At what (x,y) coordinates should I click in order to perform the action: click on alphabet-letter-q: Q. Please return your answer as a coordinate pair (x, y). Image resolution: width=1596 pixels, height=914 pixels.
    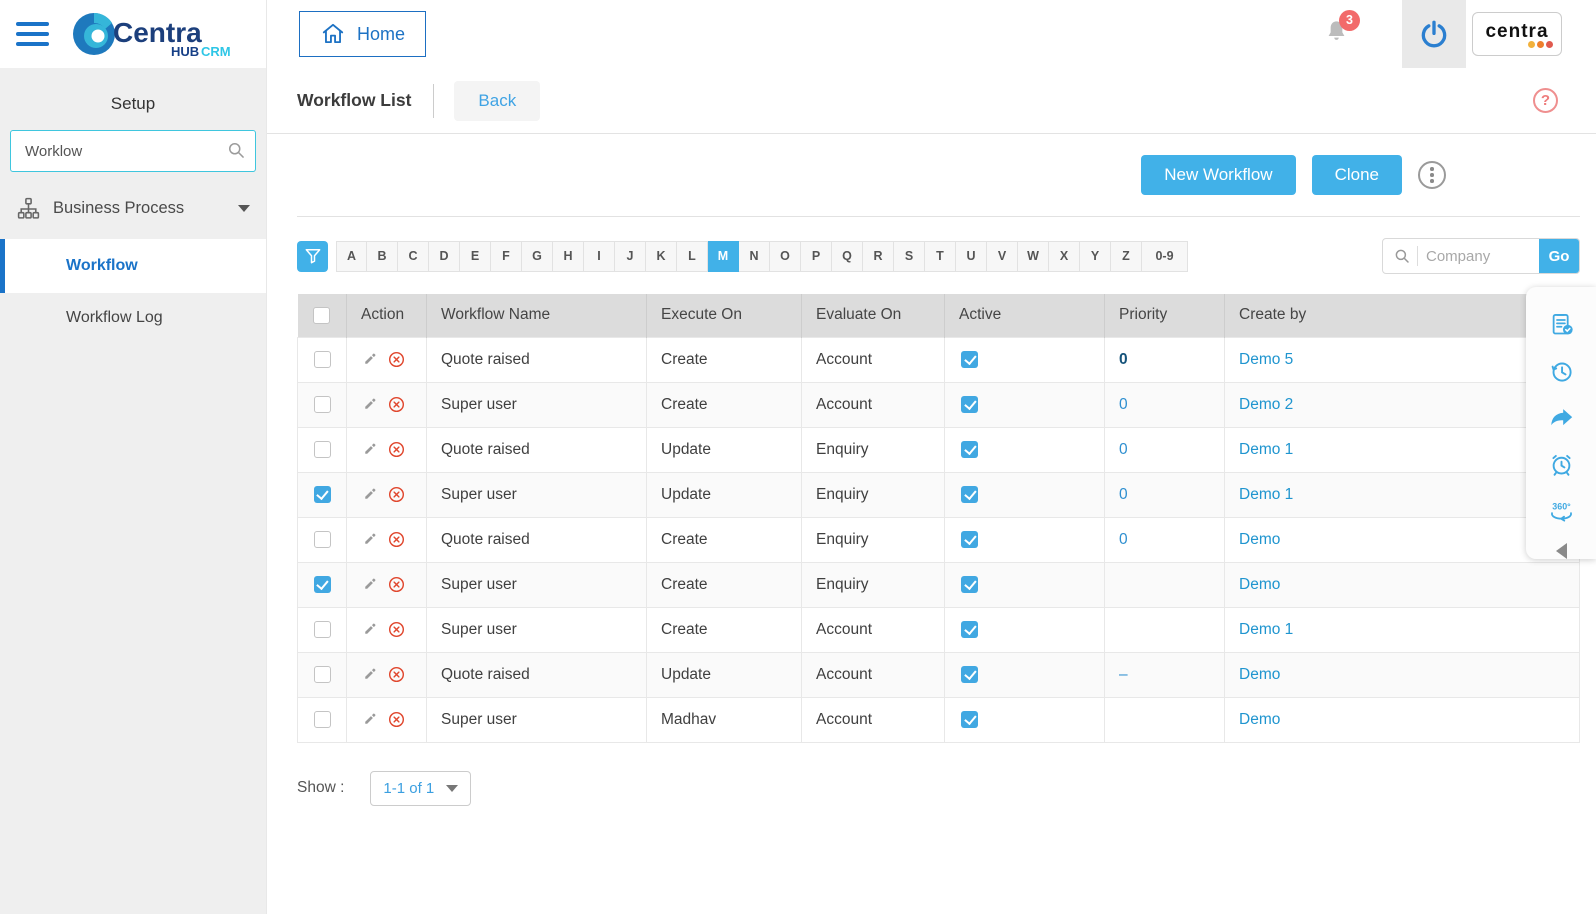
    Looking at the image, I should click on (847, 256).